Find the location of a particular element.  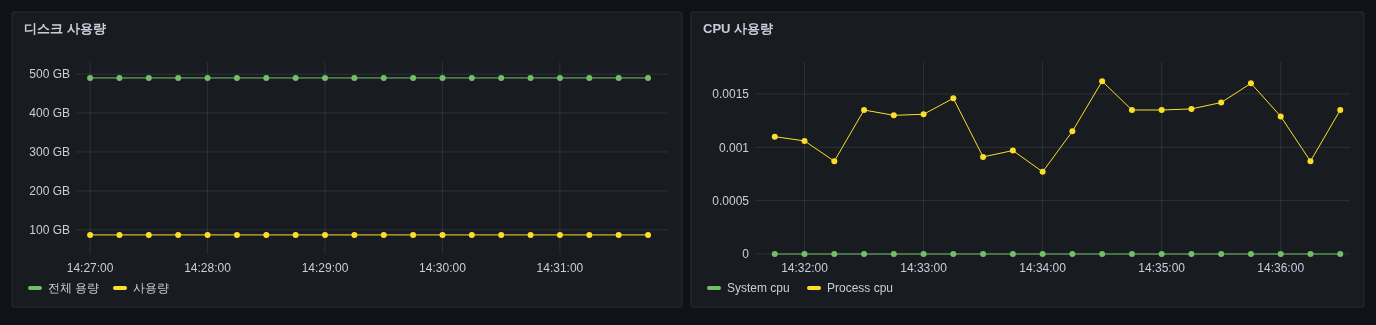

x-tick-label: 14:35:00 is located at coordinates (1162, 268).